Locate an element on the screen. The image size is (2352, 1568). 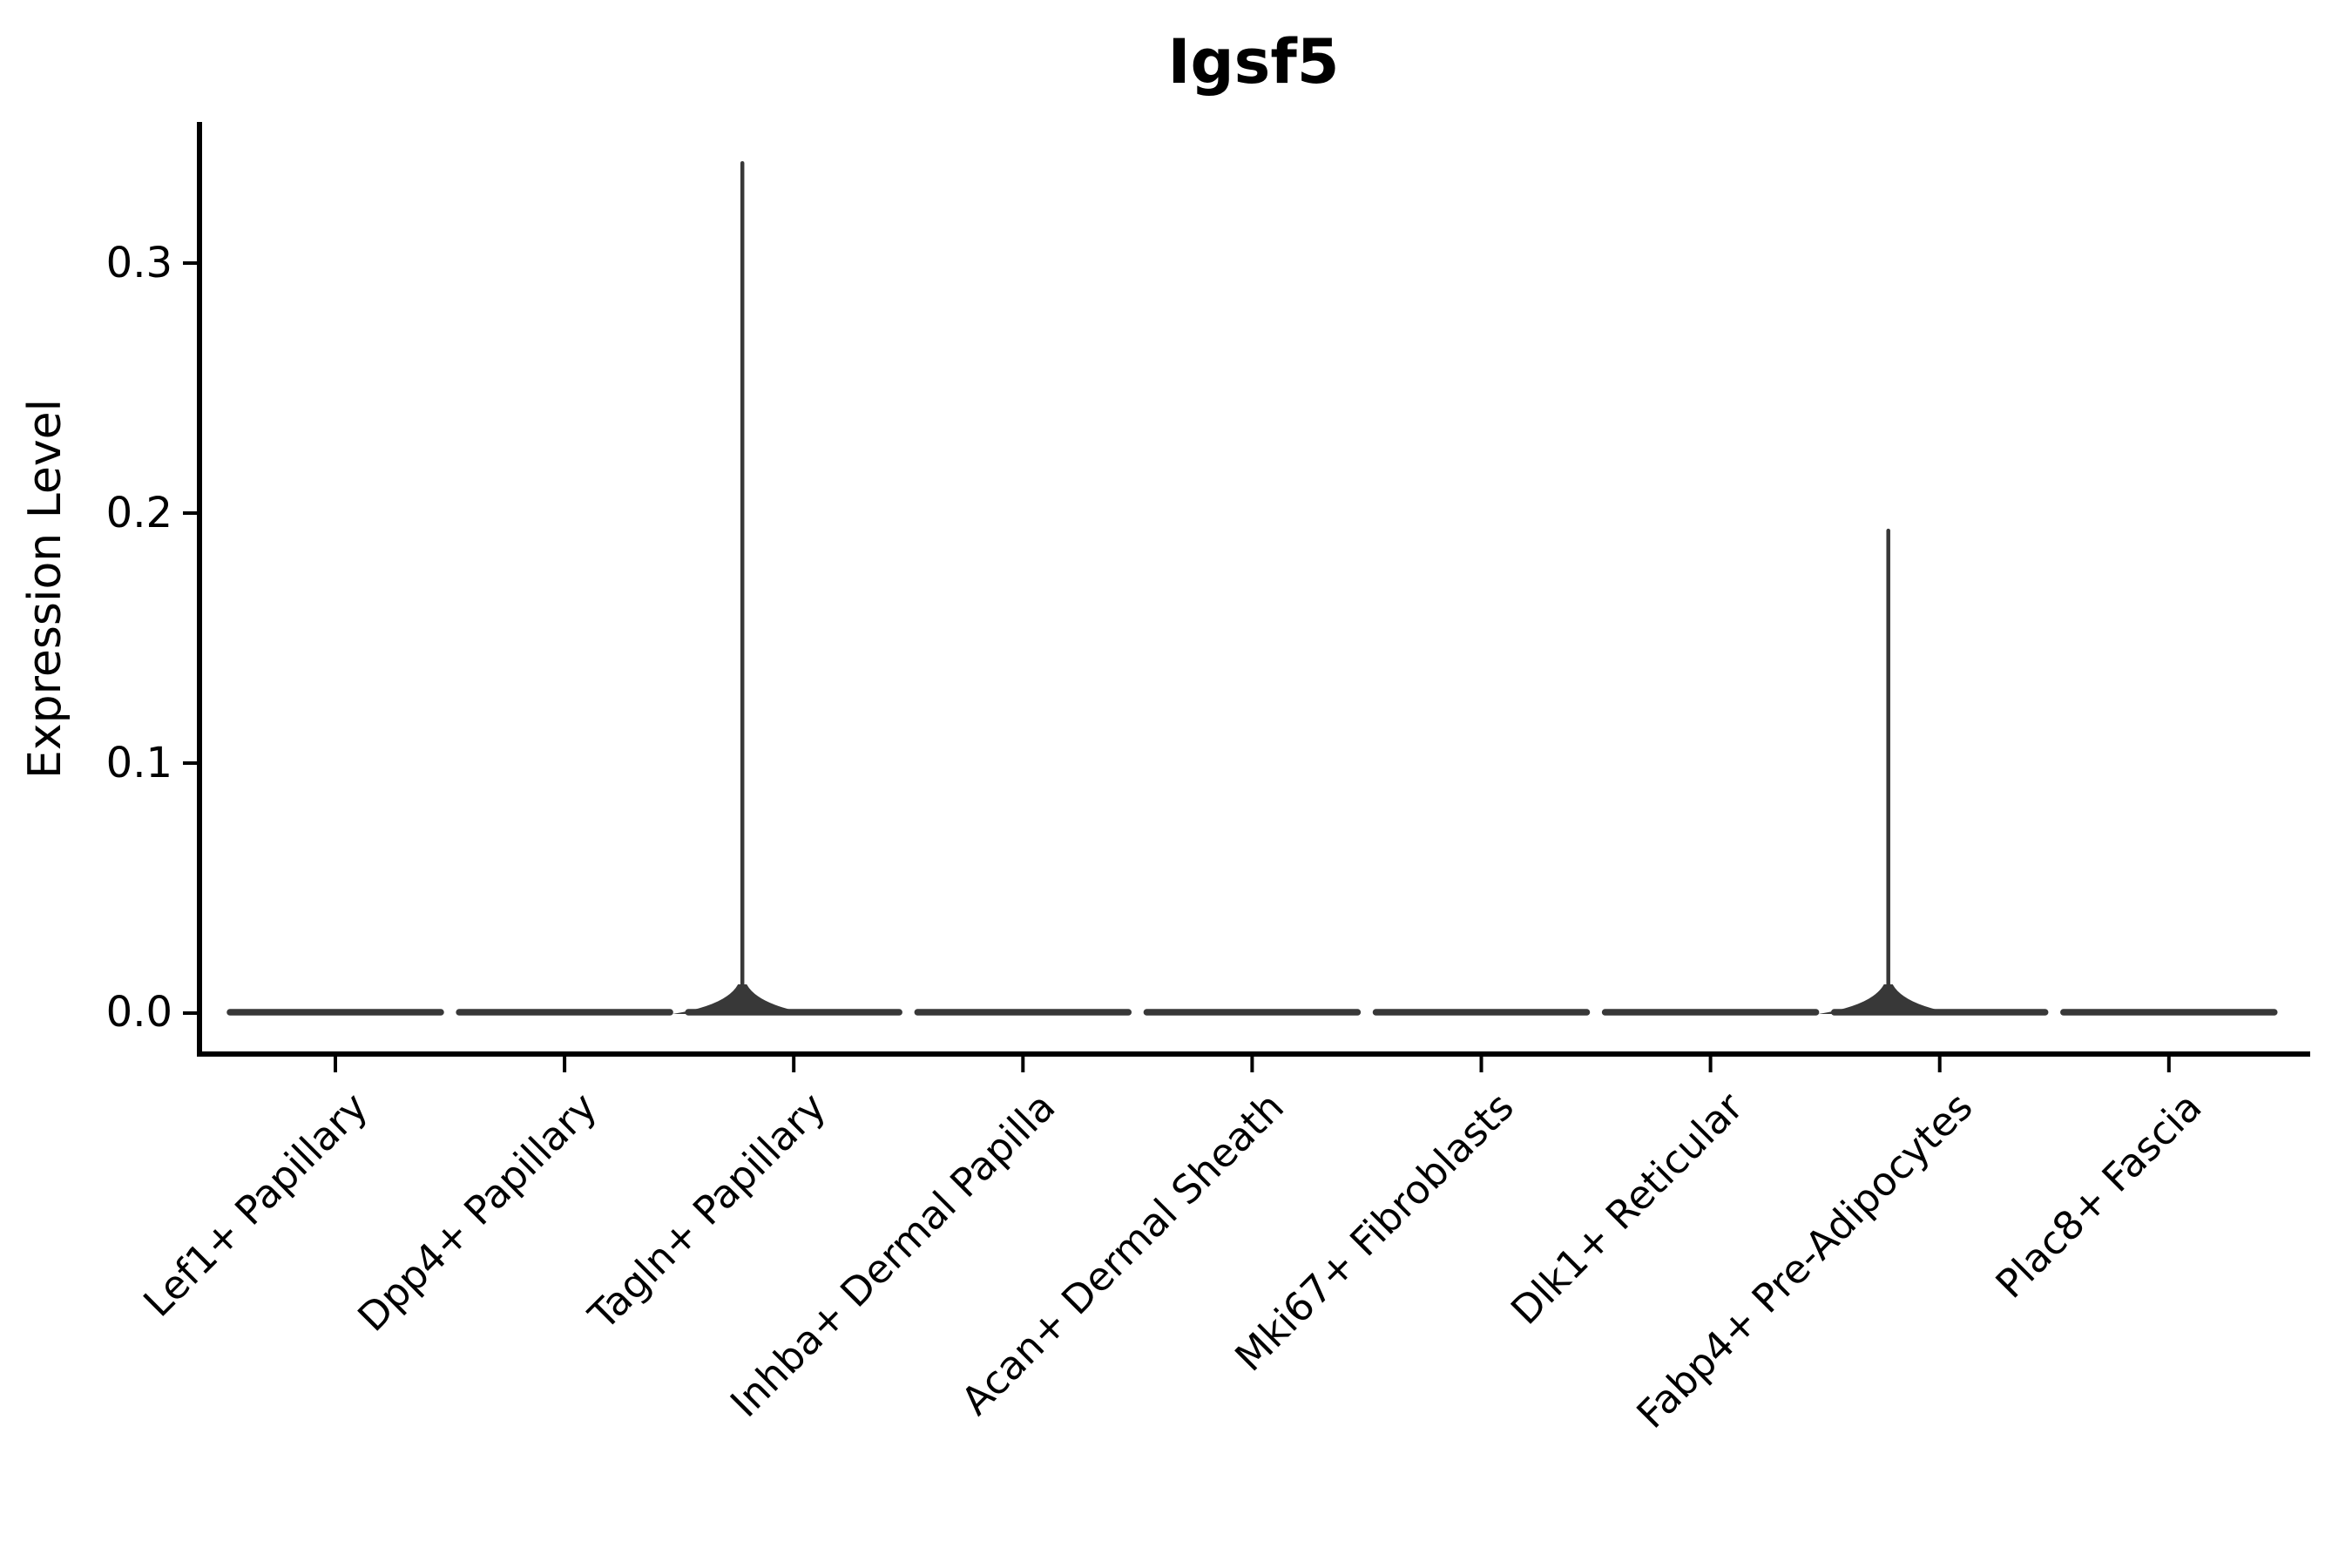
y-tick-label: 0.0 is located at coordinates (138, 1013).